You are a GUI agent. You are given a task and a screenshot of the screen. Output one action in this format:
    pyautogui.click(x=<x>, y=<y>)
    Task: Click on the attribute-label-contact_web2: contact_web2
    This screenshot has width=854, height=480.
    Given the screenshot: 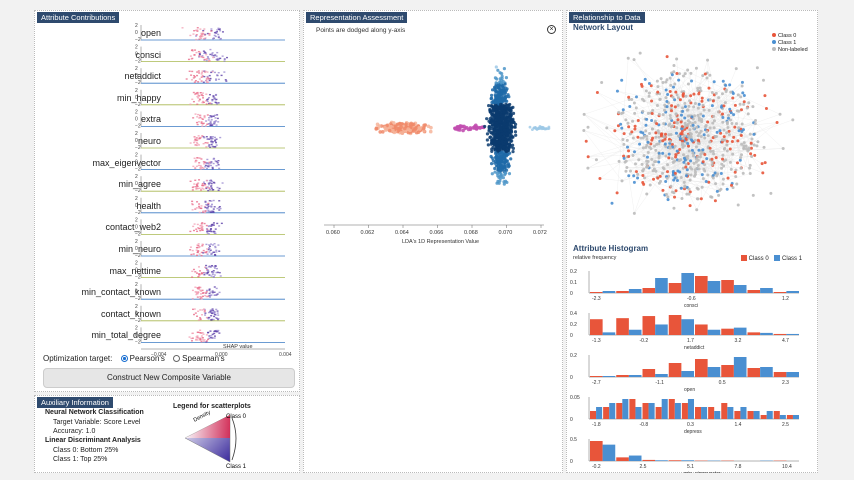 What is the action you would take?
    pyautogui.click(x=133, y=227)
    